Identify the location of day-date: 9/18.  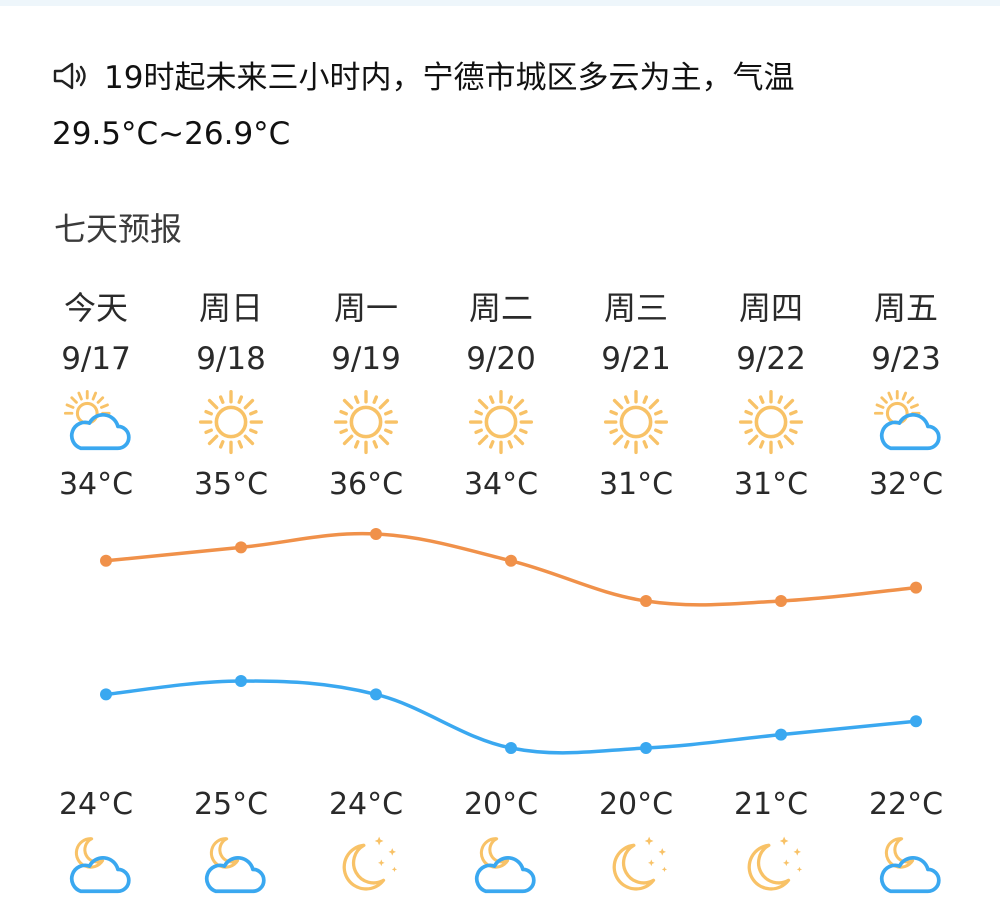
(231, 359).